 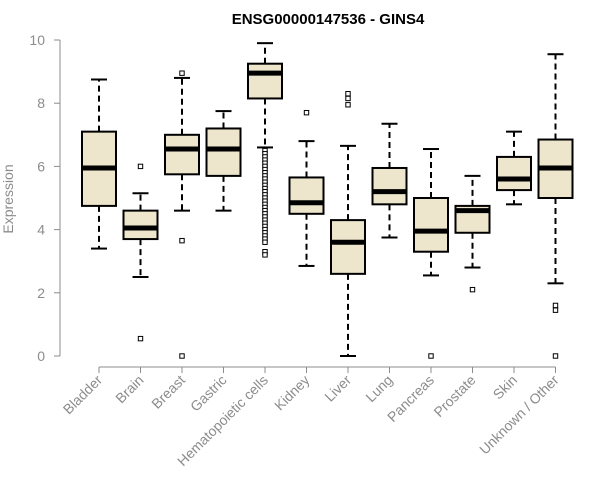 What do you see at coordinates (378, 388) in the screenshot?
I see `x-tick-label: Lung` at bounding box center [378, 388].